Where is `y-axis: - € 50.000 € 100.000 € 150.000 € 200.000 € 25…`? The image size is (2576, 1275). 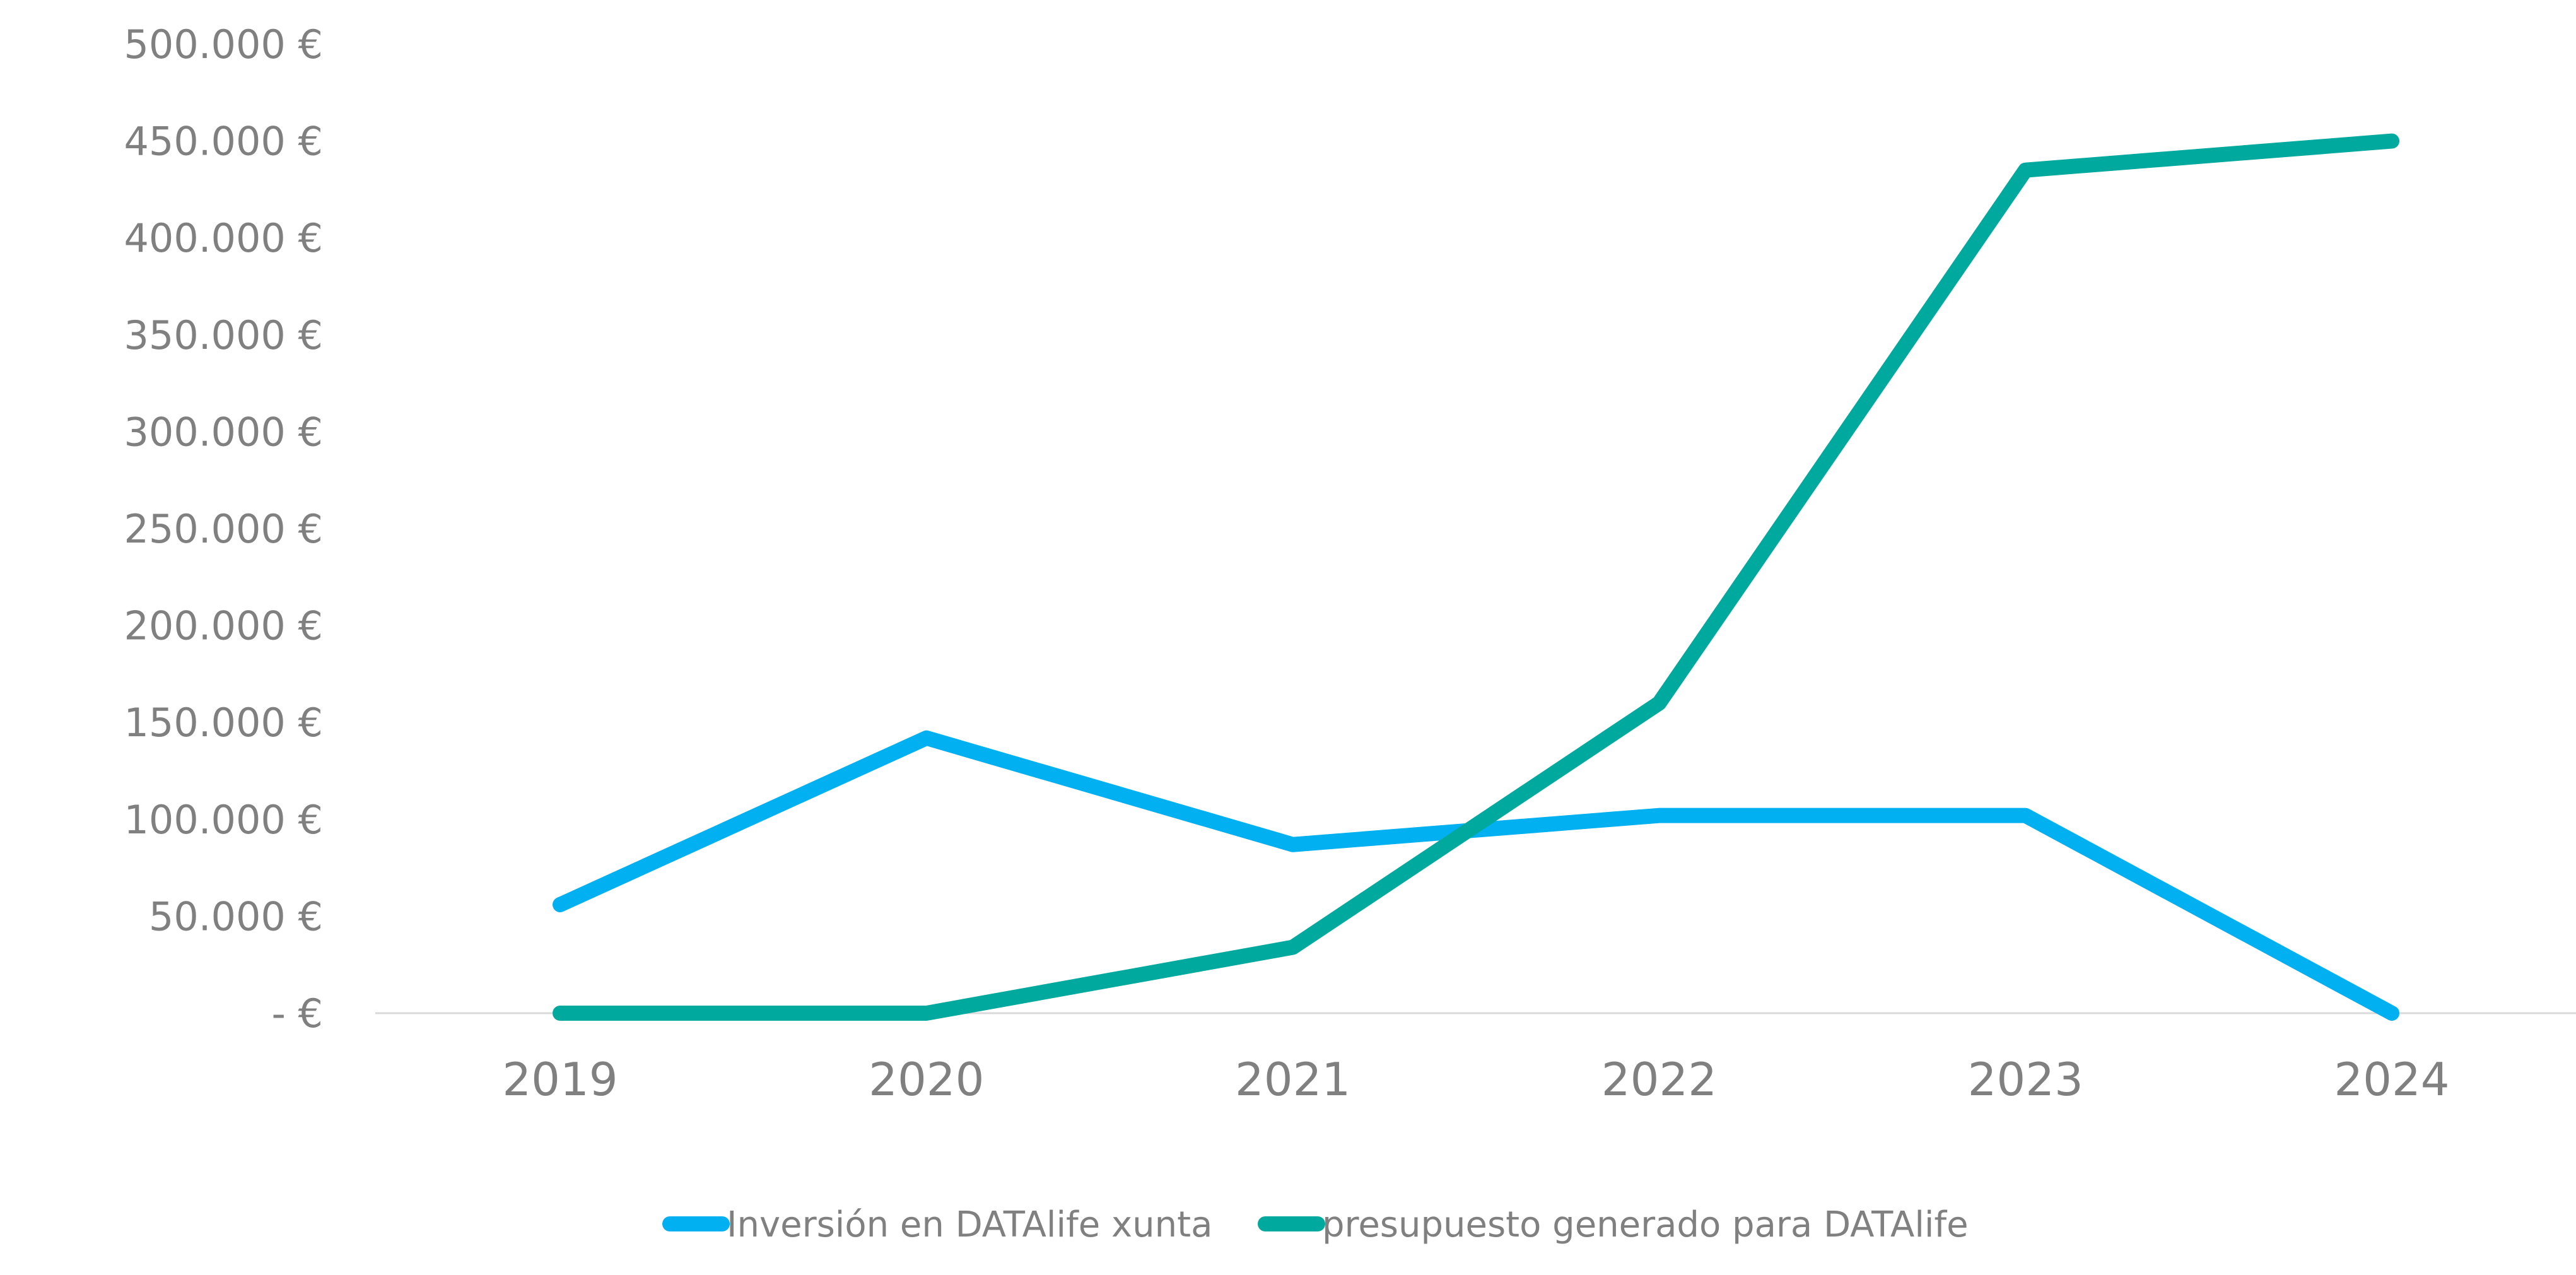
y-axis: - € 50.000 € 100.000 € 150.000 € 200.000 € 25… is located at coordinates (223, 529).